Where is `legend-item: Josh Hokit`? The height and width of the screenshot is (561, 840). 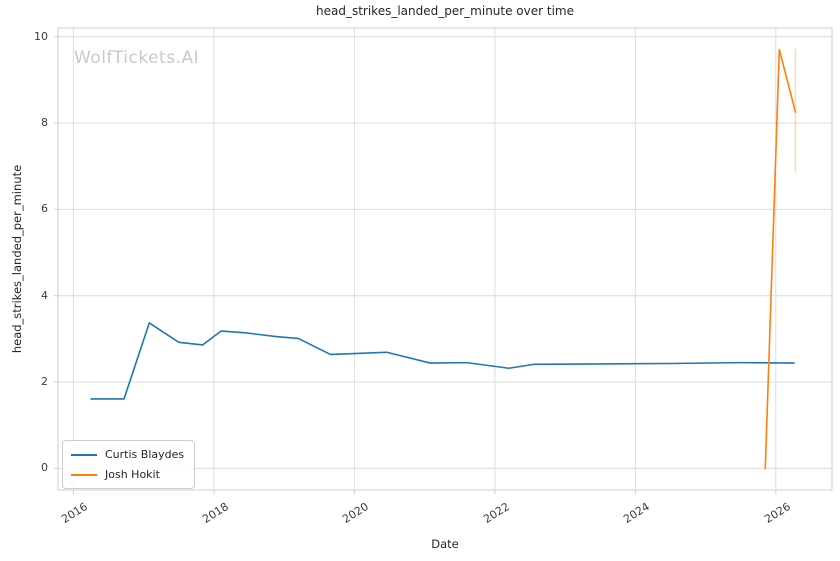 legend-item: Josh Hokit is located at coordinates (127, 474).